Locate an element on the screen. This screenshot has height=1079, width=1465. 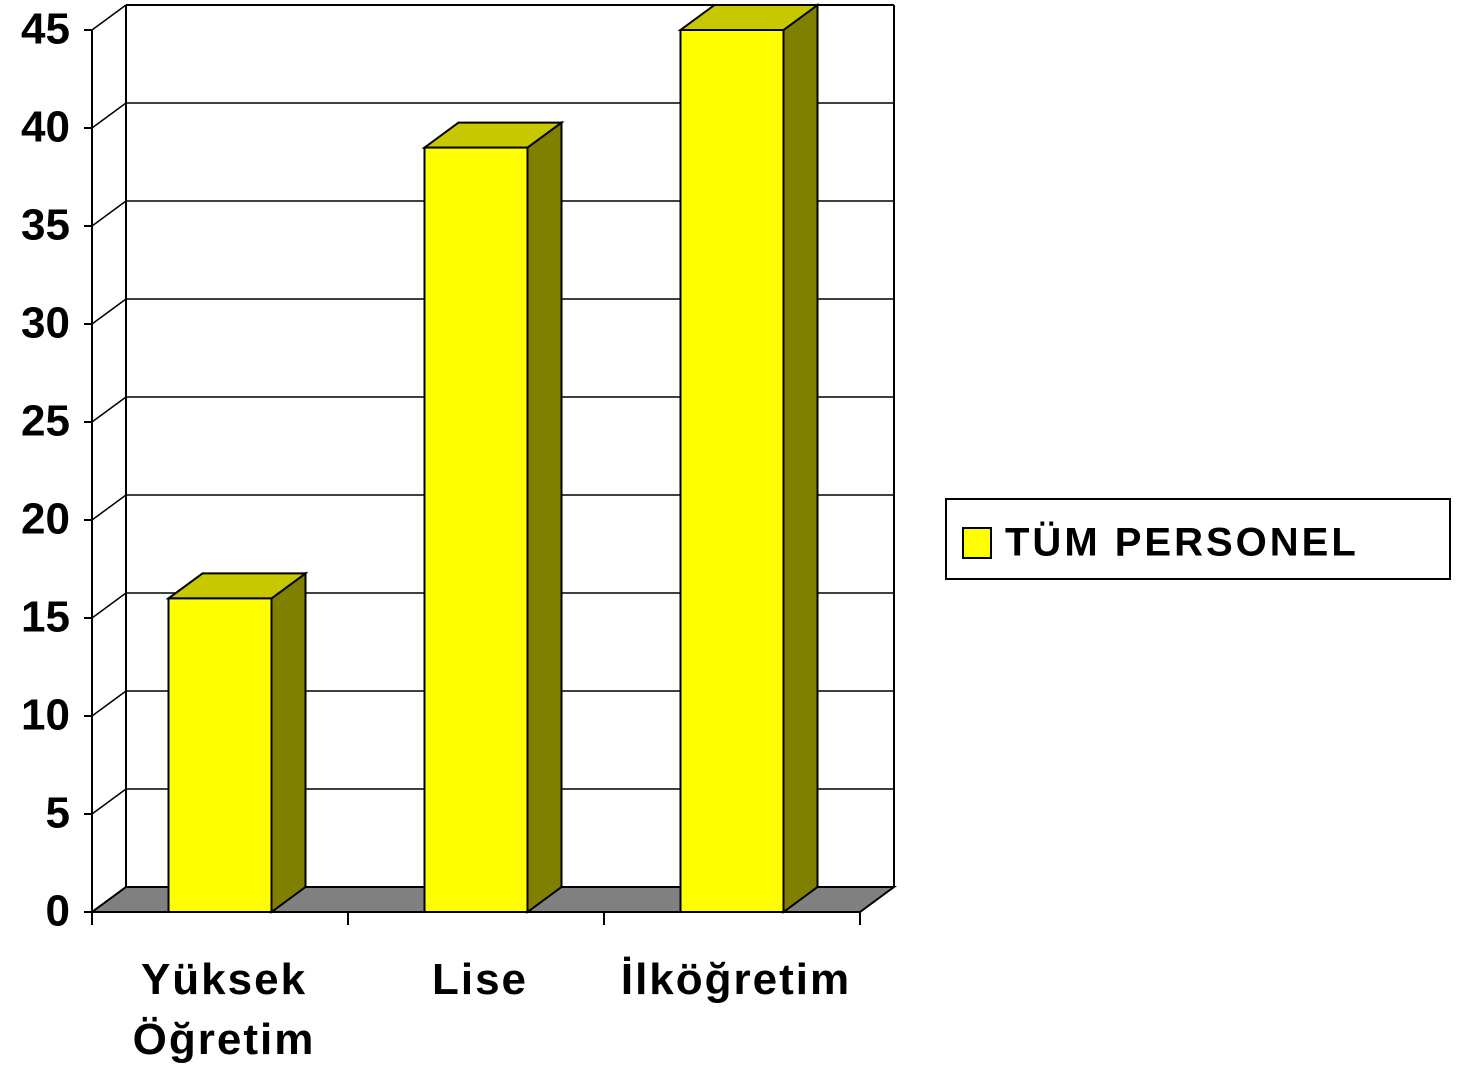
y-tick-label: 5 is located at coordinates (58, 813).